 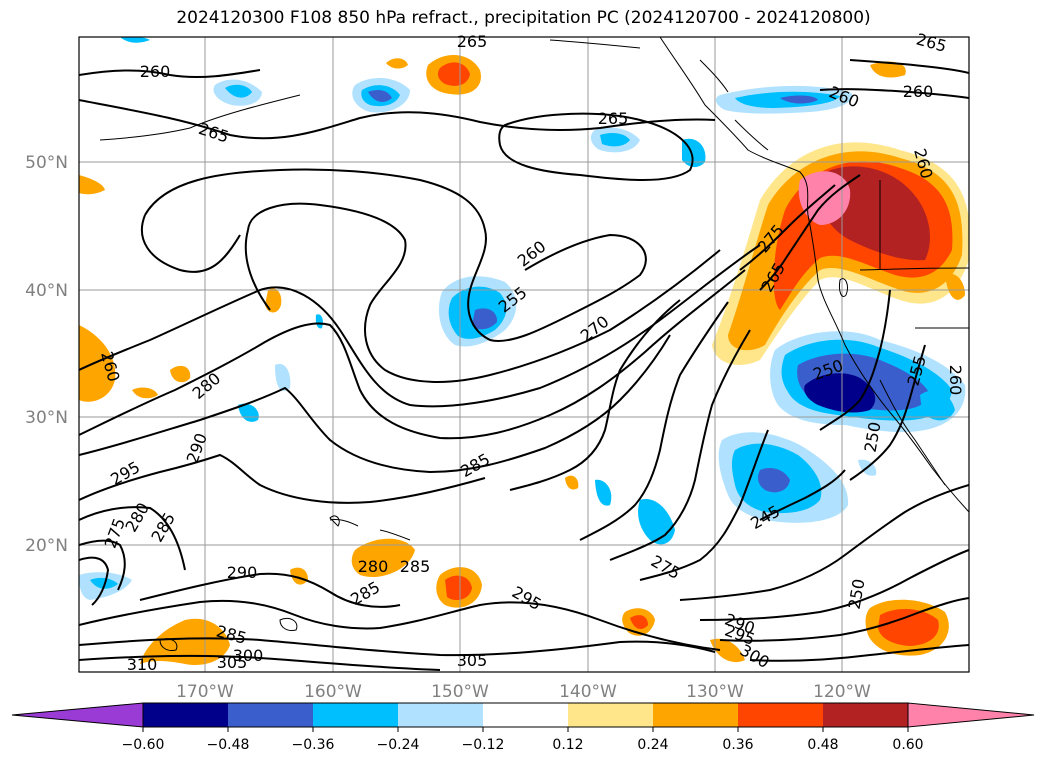 I want to click on colorbar-tick-label: 0.24, so click(x=652, y=745).